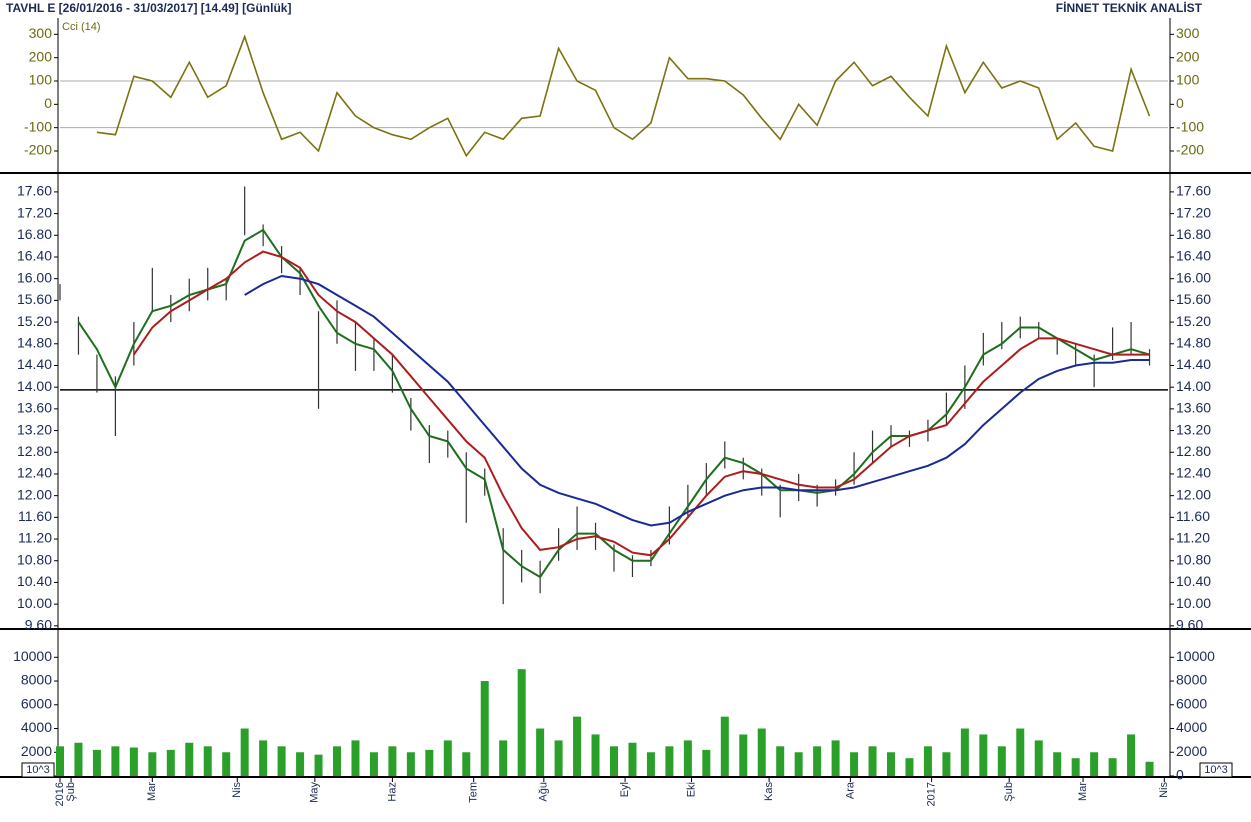 The height and width of the screenshot is (822, 1251). Describe the element at coordinates (35, 516) in the screenshot. I see `y-tick-label: 11.60` at that location.